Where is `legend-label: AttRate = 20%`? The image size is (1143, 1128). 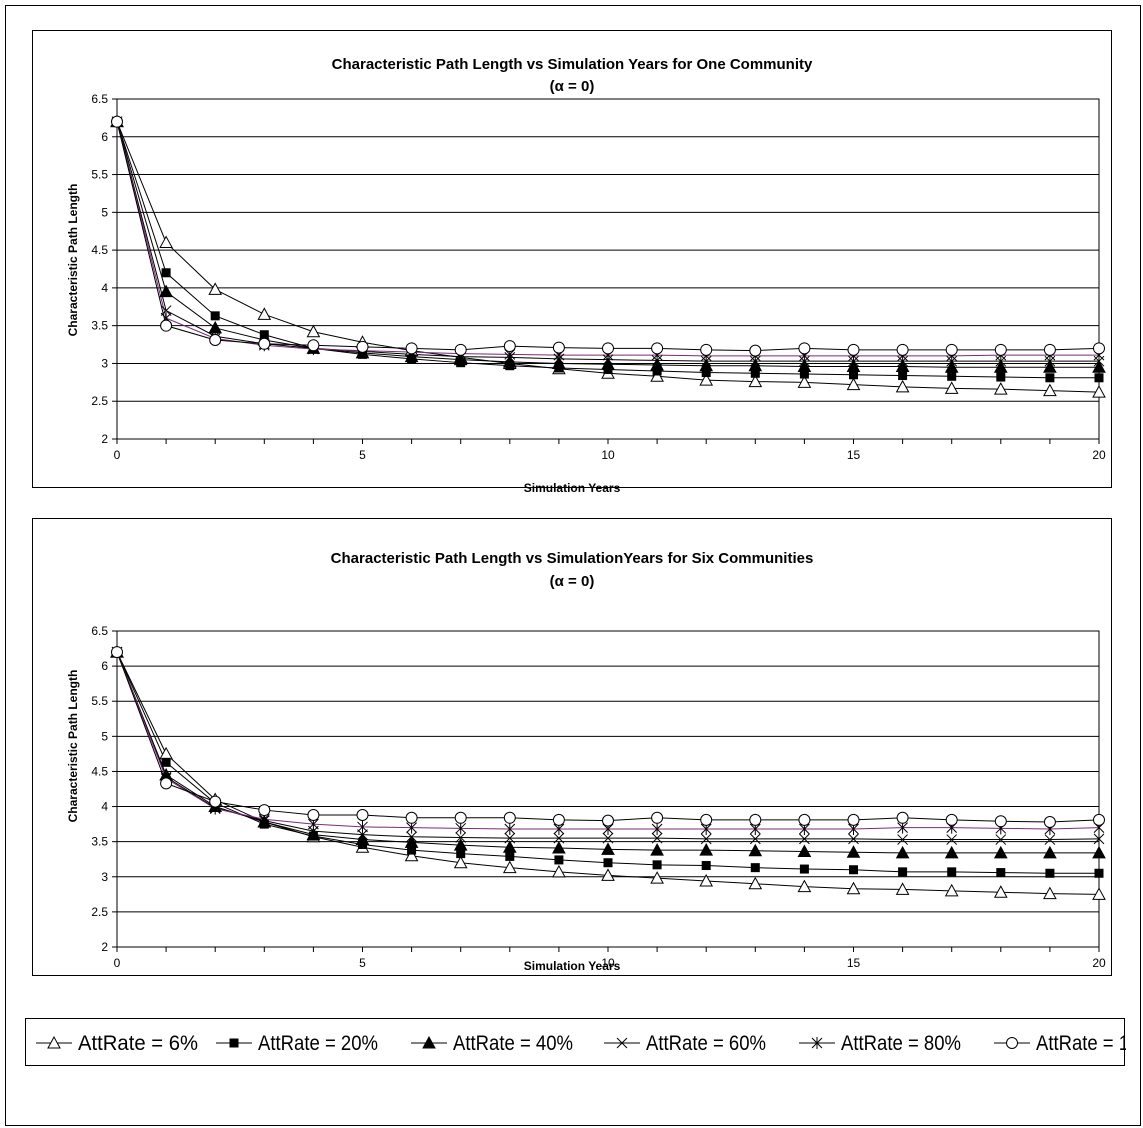
legend-label: AttRate = 20% is located at coordinates (318, 1043).